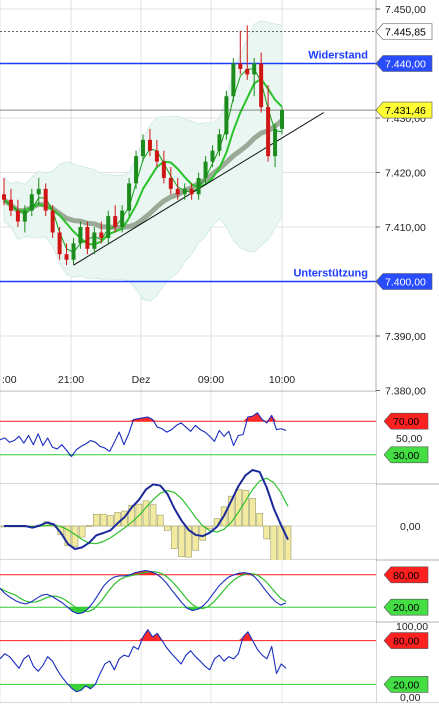 This screenshot has width=439, height=708. I want to click on osc2-lower-tag: 20,00, so click(406, 684).